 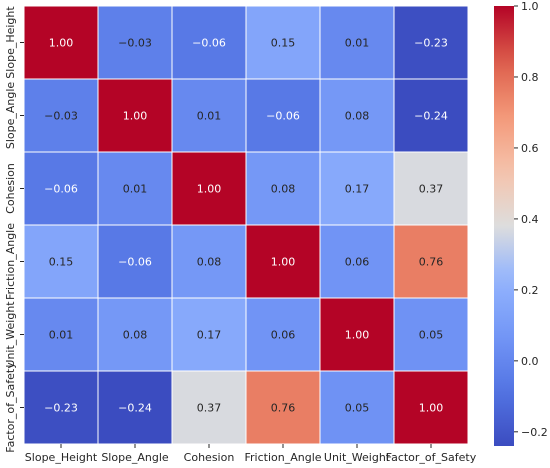 What do you see at coordinates (530, 290) in the screenshot?
I see `colorbar-tick-label: 0.2` at bounding box center [530, 290].